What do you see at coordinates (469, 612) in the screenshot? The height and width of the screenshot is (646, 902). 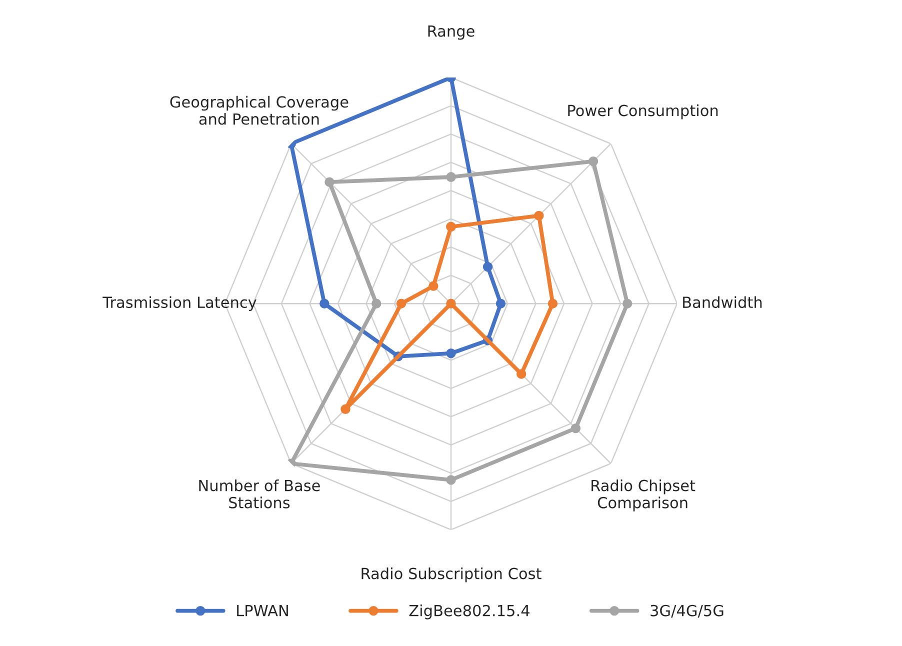 I see `legend-label: ZigBee802.15.4` at bounding box center [469, 612].